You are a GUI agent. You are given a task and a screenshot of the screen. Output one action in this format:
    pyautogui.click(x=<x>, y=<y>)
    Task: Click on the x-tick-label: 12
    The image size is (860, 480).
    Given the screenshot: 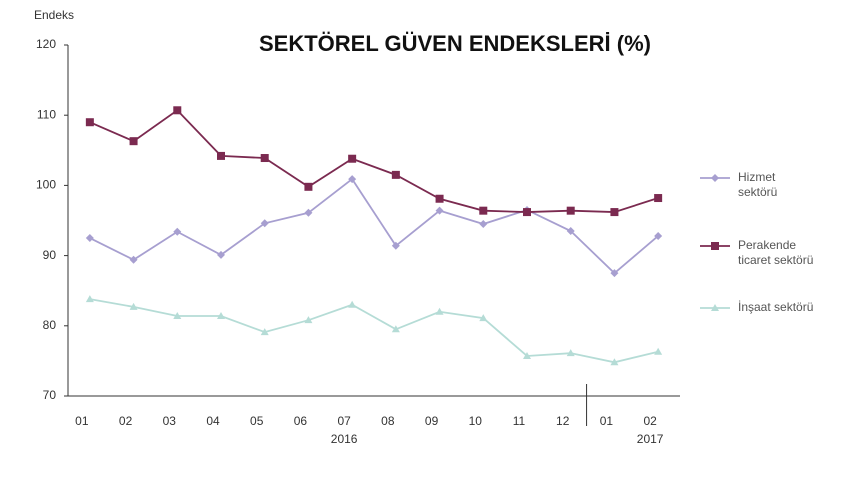 What is the action you would take?
    pyautogui.click(x=563, y=421)
    